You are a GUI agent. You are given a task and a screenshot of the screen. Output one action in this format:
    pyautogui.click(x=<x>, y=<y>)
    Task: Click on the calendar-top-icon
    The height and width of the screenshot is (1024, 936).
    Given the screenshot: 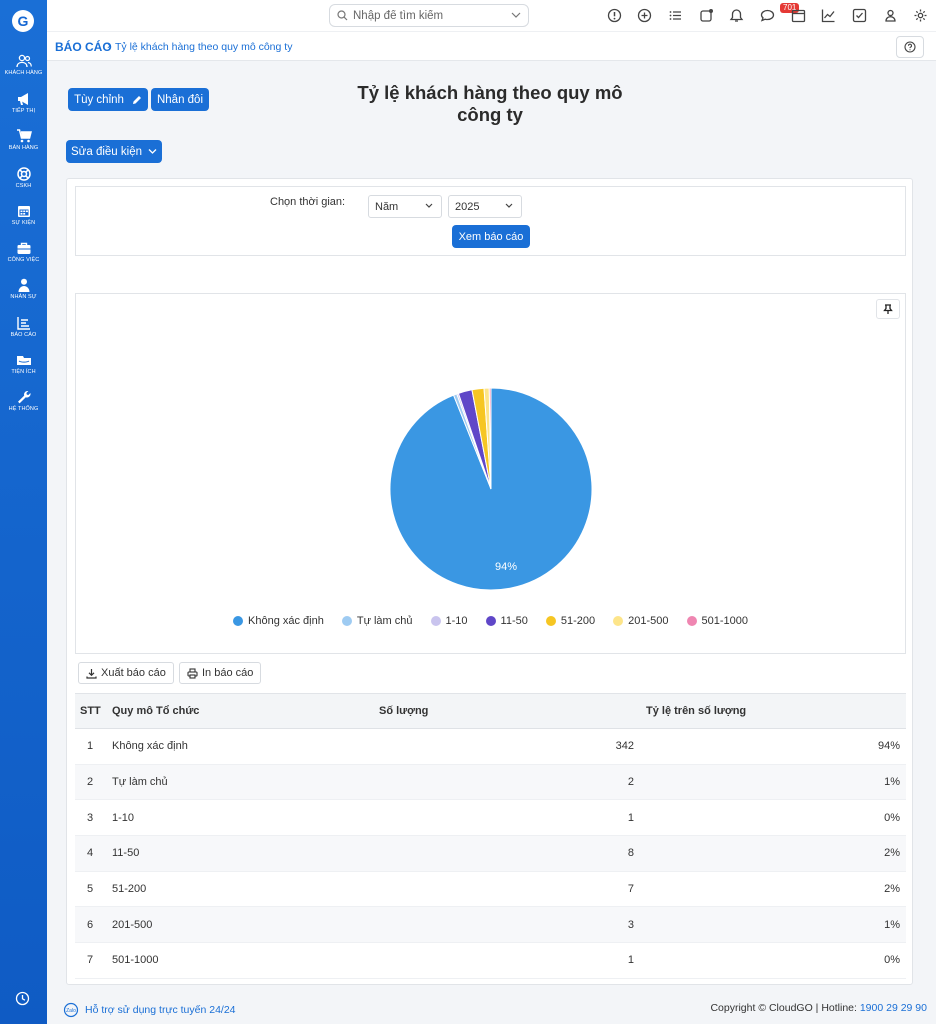 What is the action you would take?
    pyautogui.click(x=798, y=15)
    